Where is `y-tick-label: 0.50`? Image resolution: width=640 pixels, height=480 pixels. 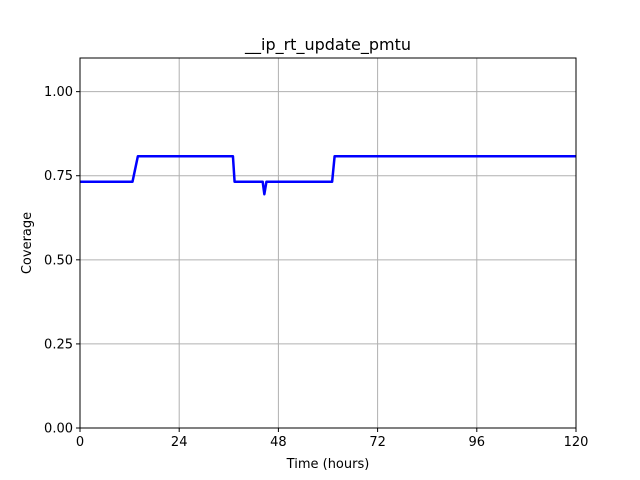
y-tick-label: 0.50 is located at coordinates (58, 260).